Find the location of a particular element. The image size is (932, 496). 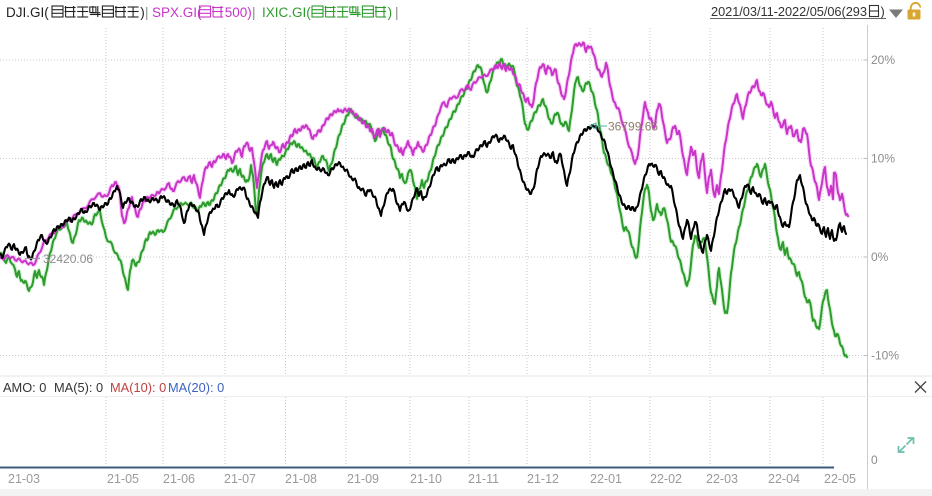

svg-text: 21-07 is located at coordinates (240, 479).